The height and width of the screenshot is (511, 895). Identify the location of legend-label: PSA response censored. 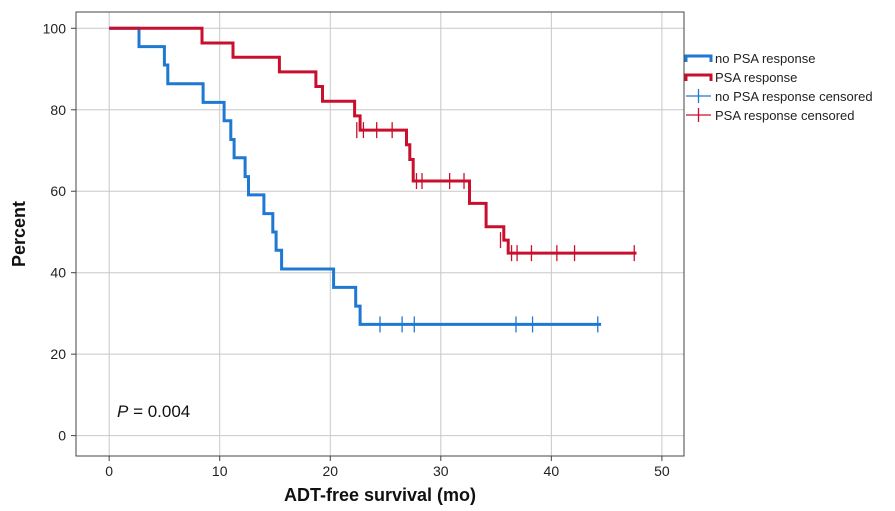
(784, 115).